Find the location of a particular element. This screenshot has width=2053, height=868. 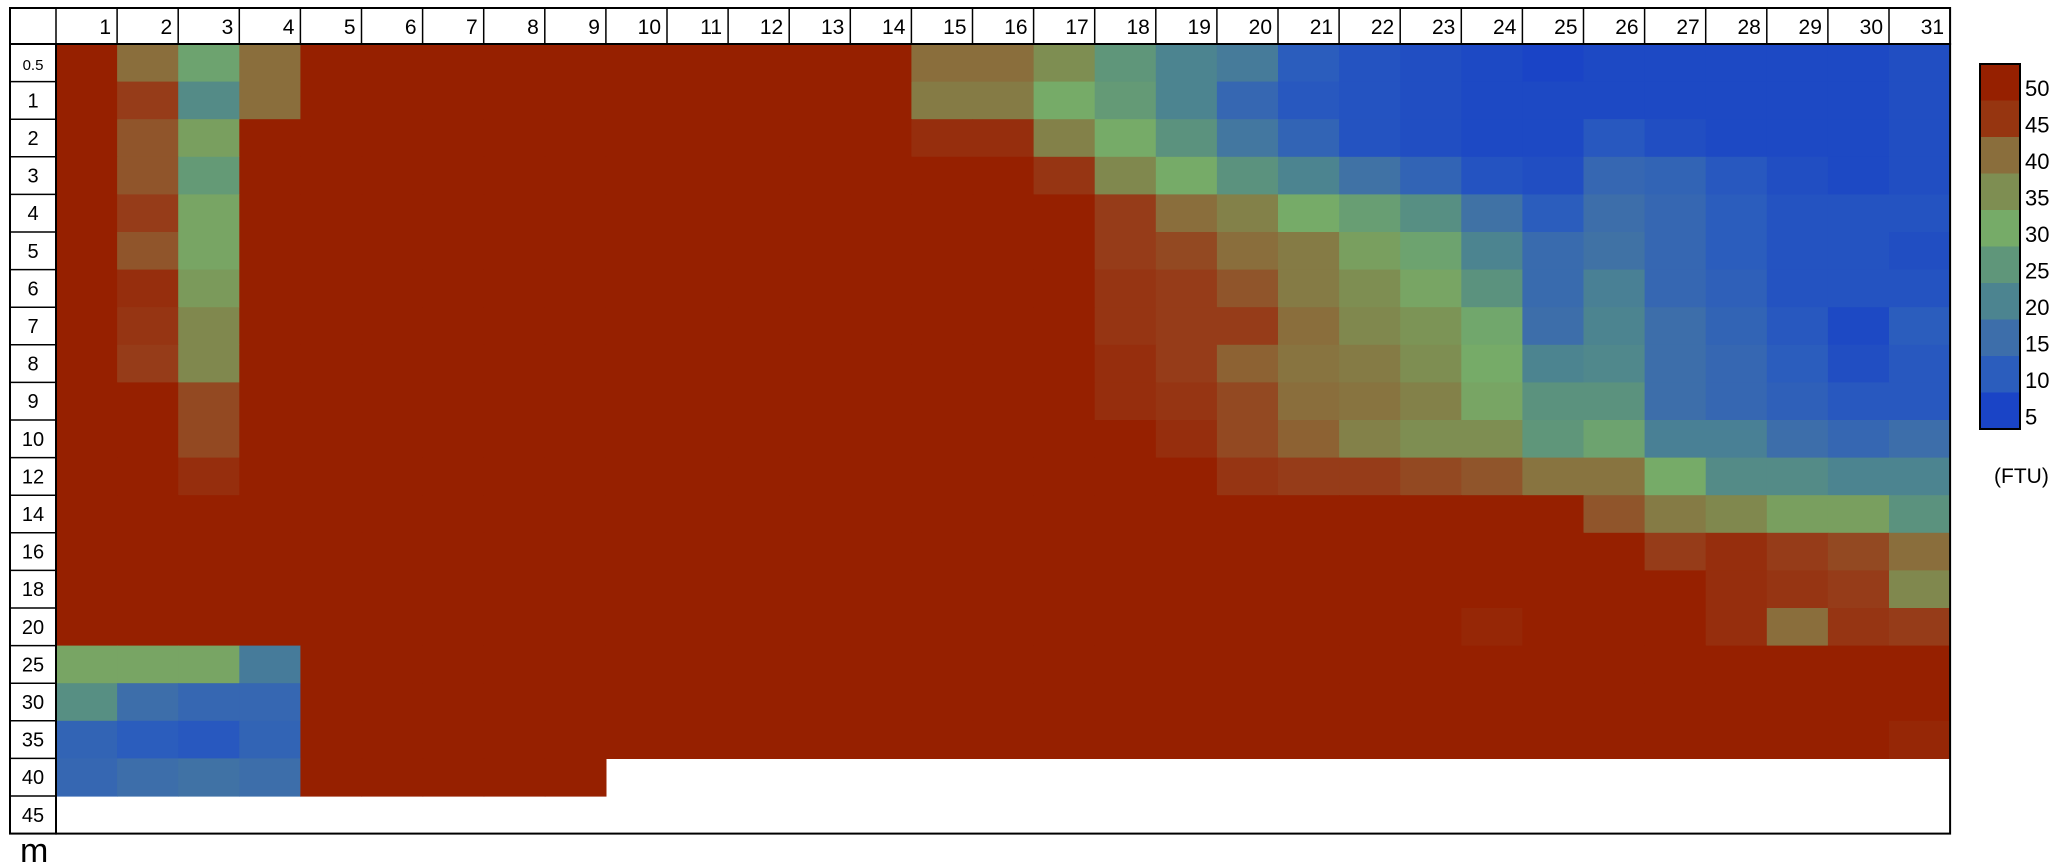

y-tick-label: 18 is located at coordinates (33, 590).